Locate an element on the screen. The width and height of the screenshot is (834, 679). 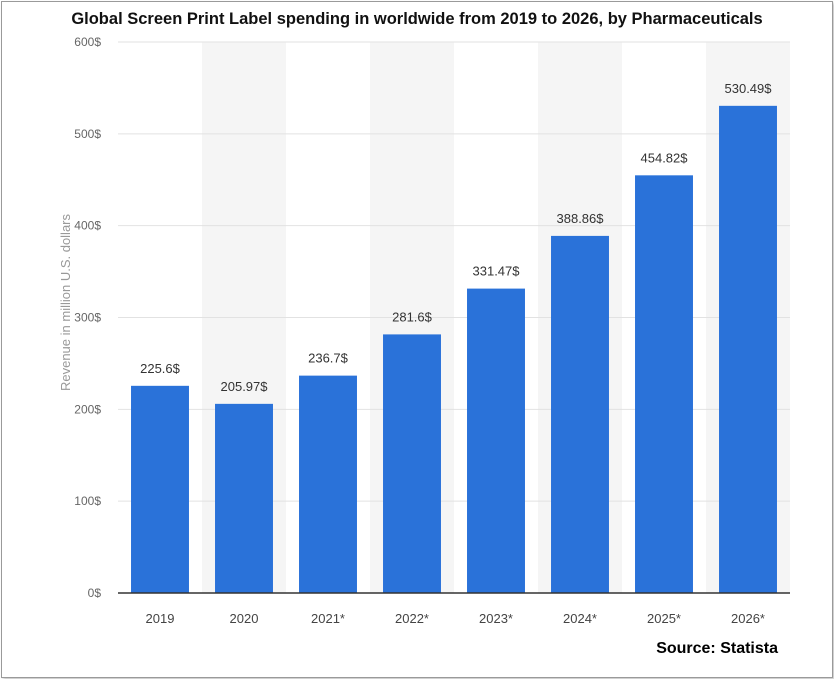
data-label: 281.6$ is located at coordinates (412, 316).